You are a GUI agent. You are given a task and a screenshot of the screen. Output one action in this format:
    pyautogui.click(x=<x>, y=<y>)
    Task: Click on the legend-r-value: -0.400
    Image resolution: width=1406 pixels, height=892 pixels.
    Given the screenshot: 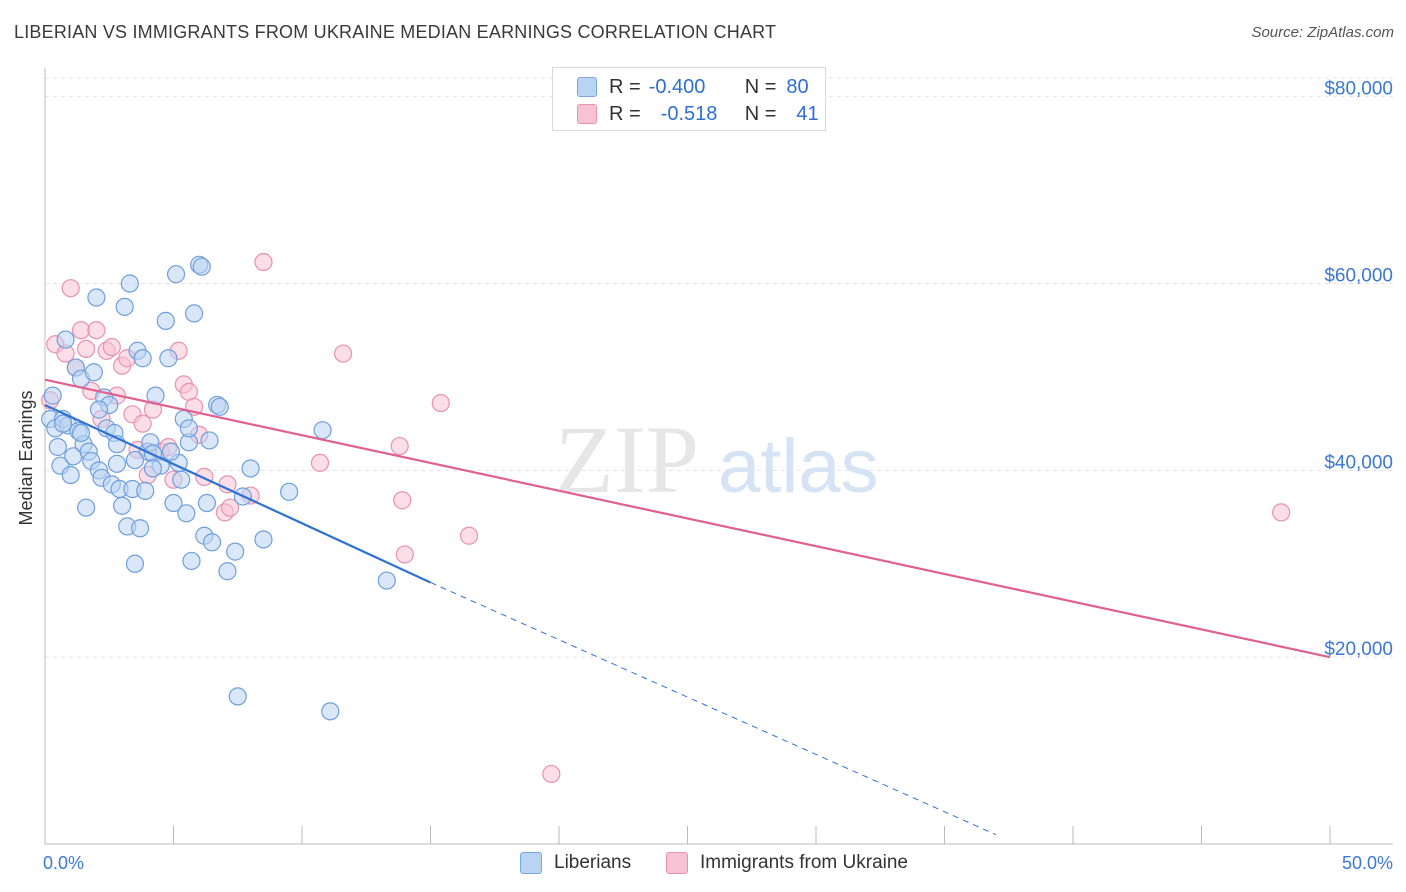 What is the action you would take?
    pyautogui.click(x=677, y=86)
    